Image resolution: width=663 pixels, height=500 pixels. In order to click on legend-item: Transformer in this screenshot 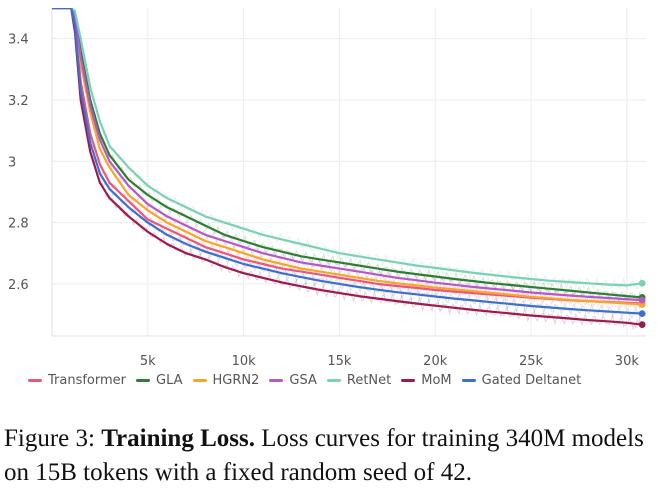, I will do `click(77, 380)`.